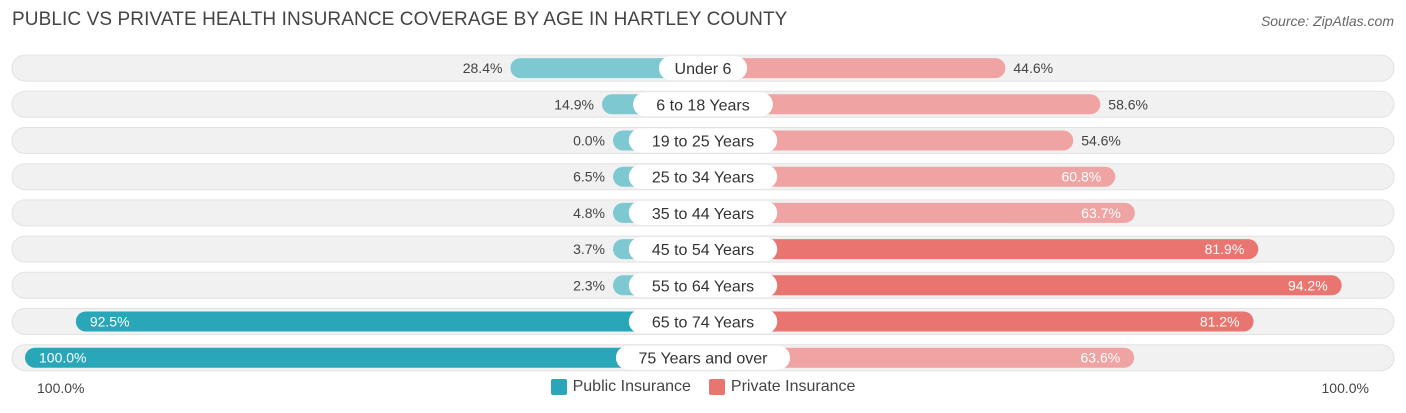 The image size is (1406, 413). What do you see at coordinates (1082, 177) in the screenshot?
I see `private-value-label: 60.8%` at bounding box center [1082, 177].